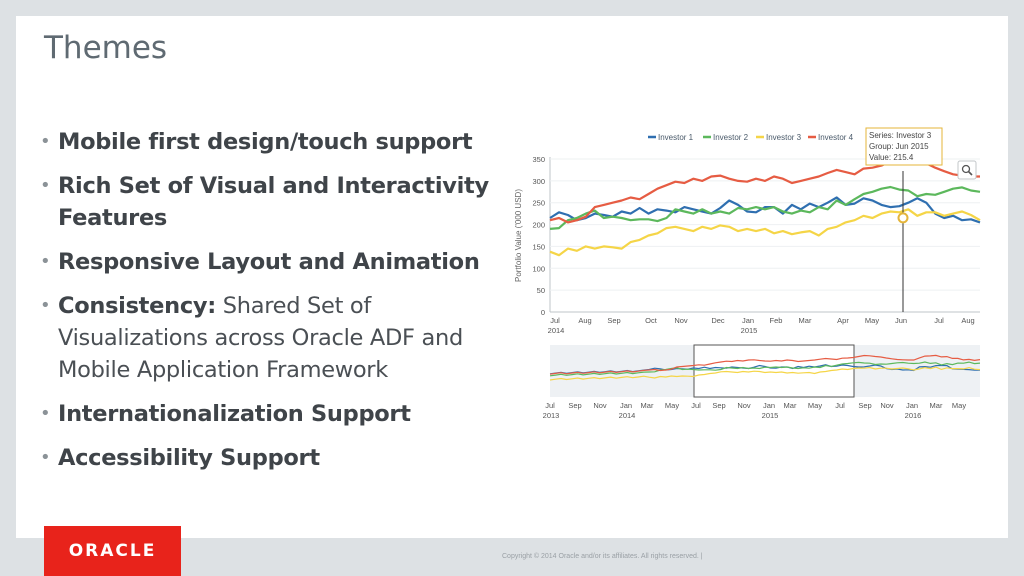 The image size is (1024, 576). Describe the element at coordinates (913, 415) in the screenshot. I see `overview-x-tick-year: 2016` at that location.